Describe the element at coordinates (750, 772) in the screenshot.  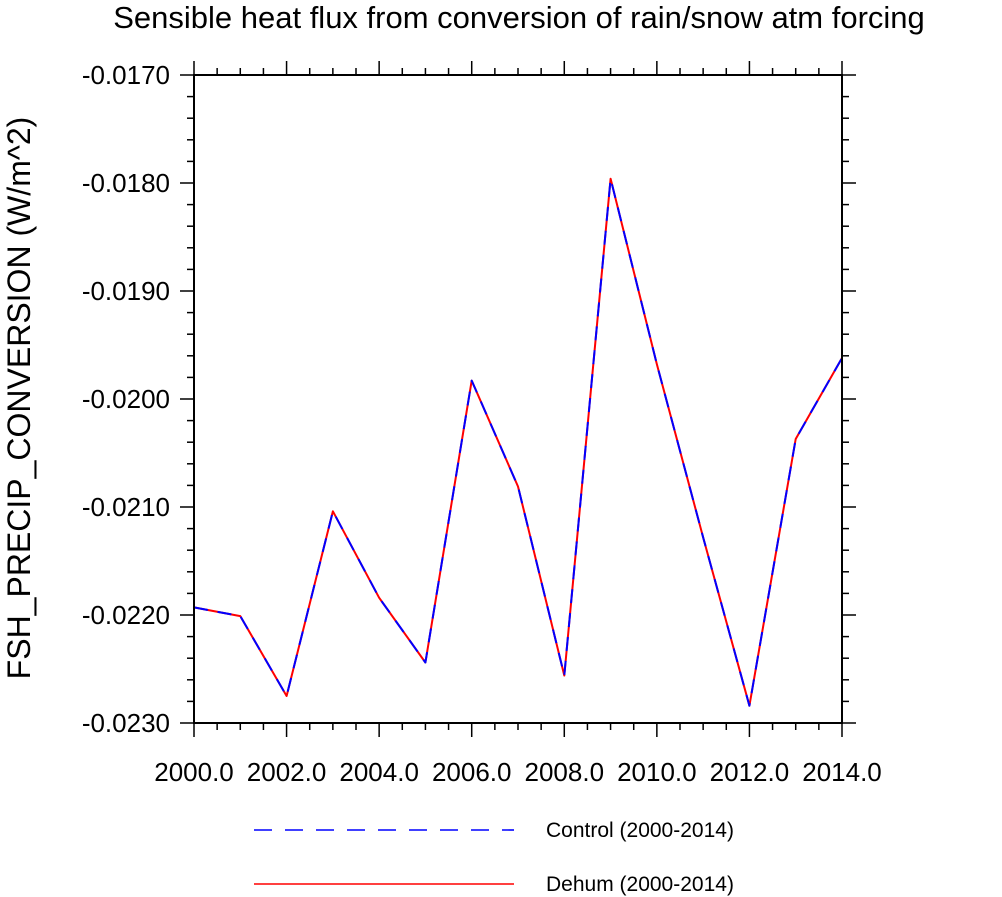
I see `x-tick-label: 2012.0` at that location.